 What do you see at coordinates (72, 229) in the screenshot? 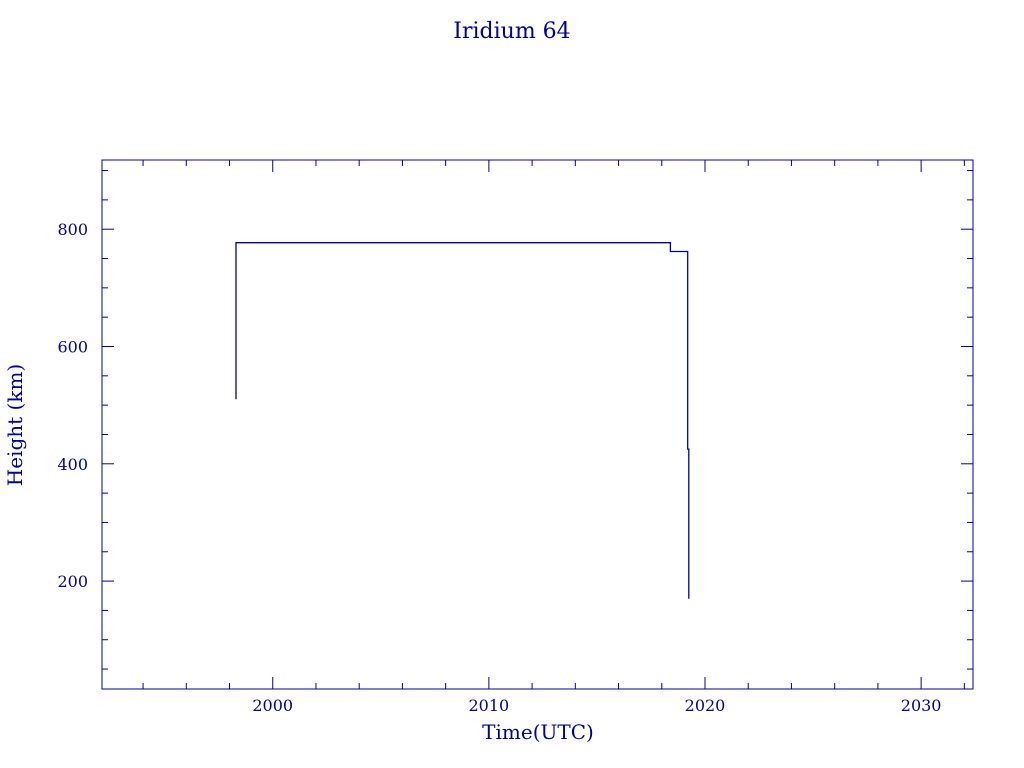
I see `y-tick-label: 800` at bounding box center [72, 229].